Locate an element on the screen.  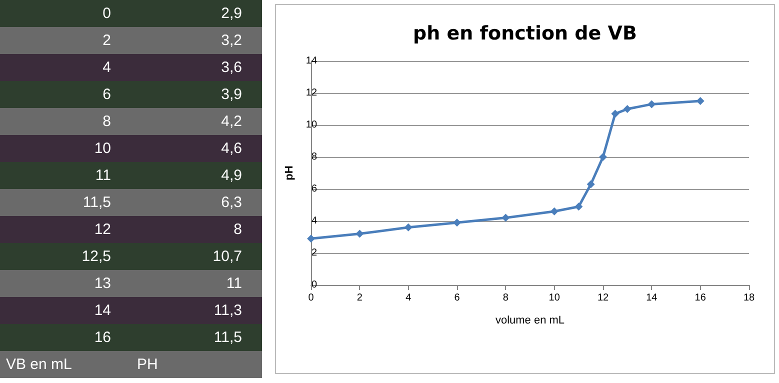
text: 4 is located at coordinates (107, 68).